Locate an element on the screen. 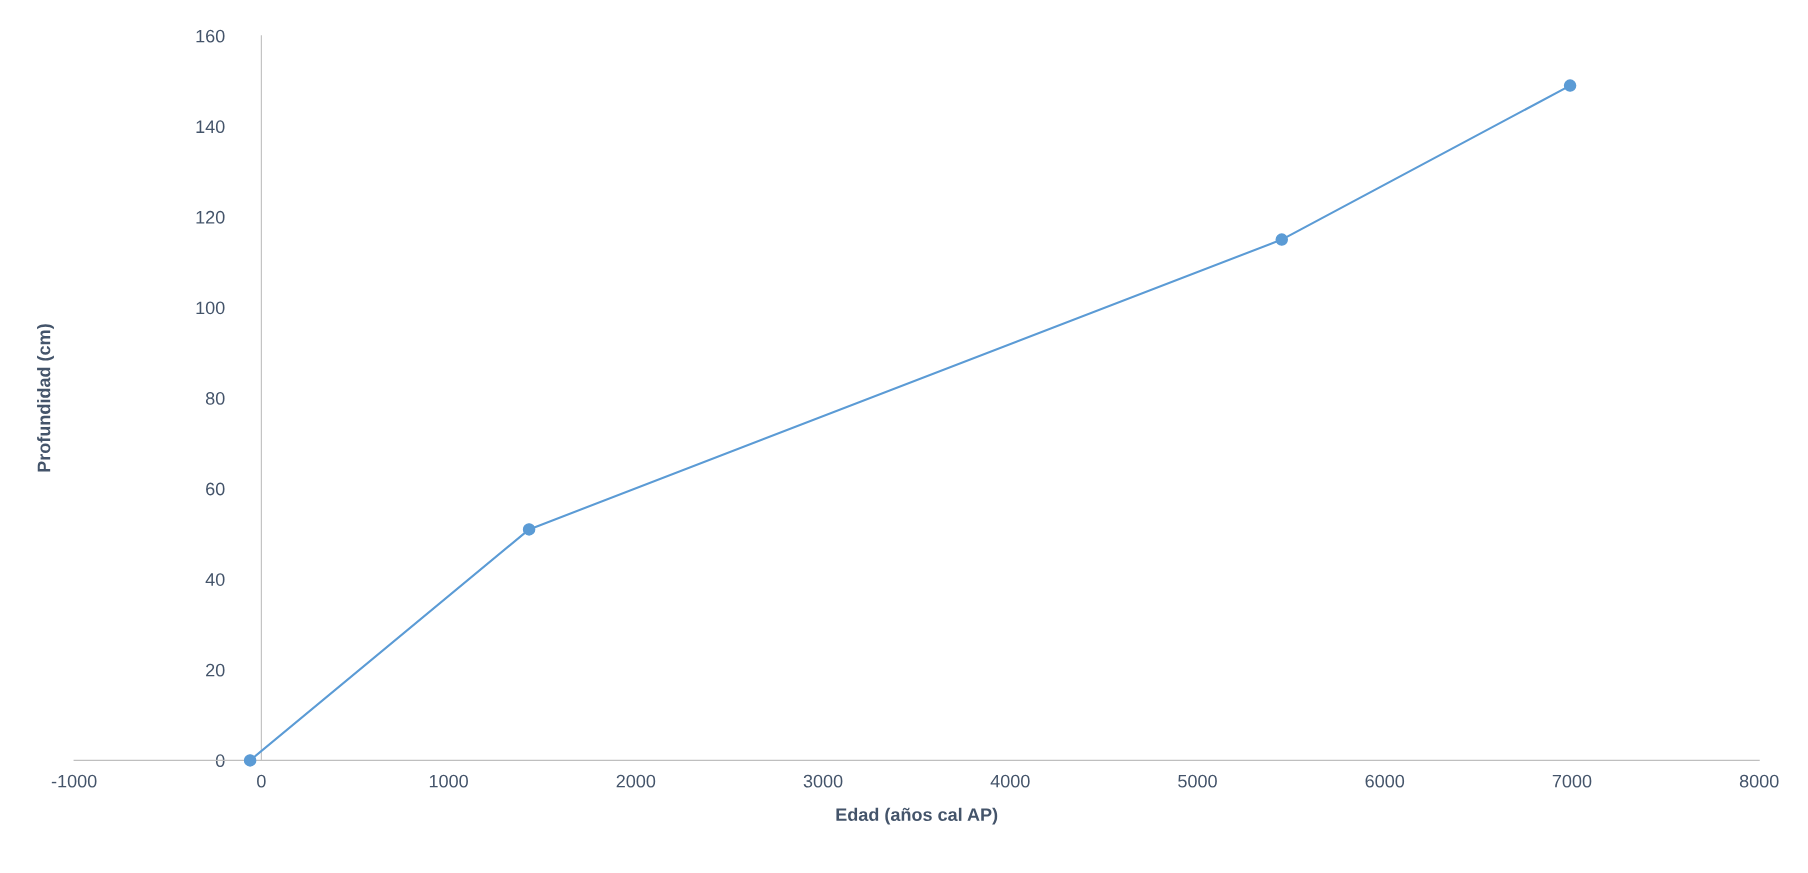 The width and height of the screenshot is (1808, 873). y-tick-label: 40 is located at coordinates (215, 579).